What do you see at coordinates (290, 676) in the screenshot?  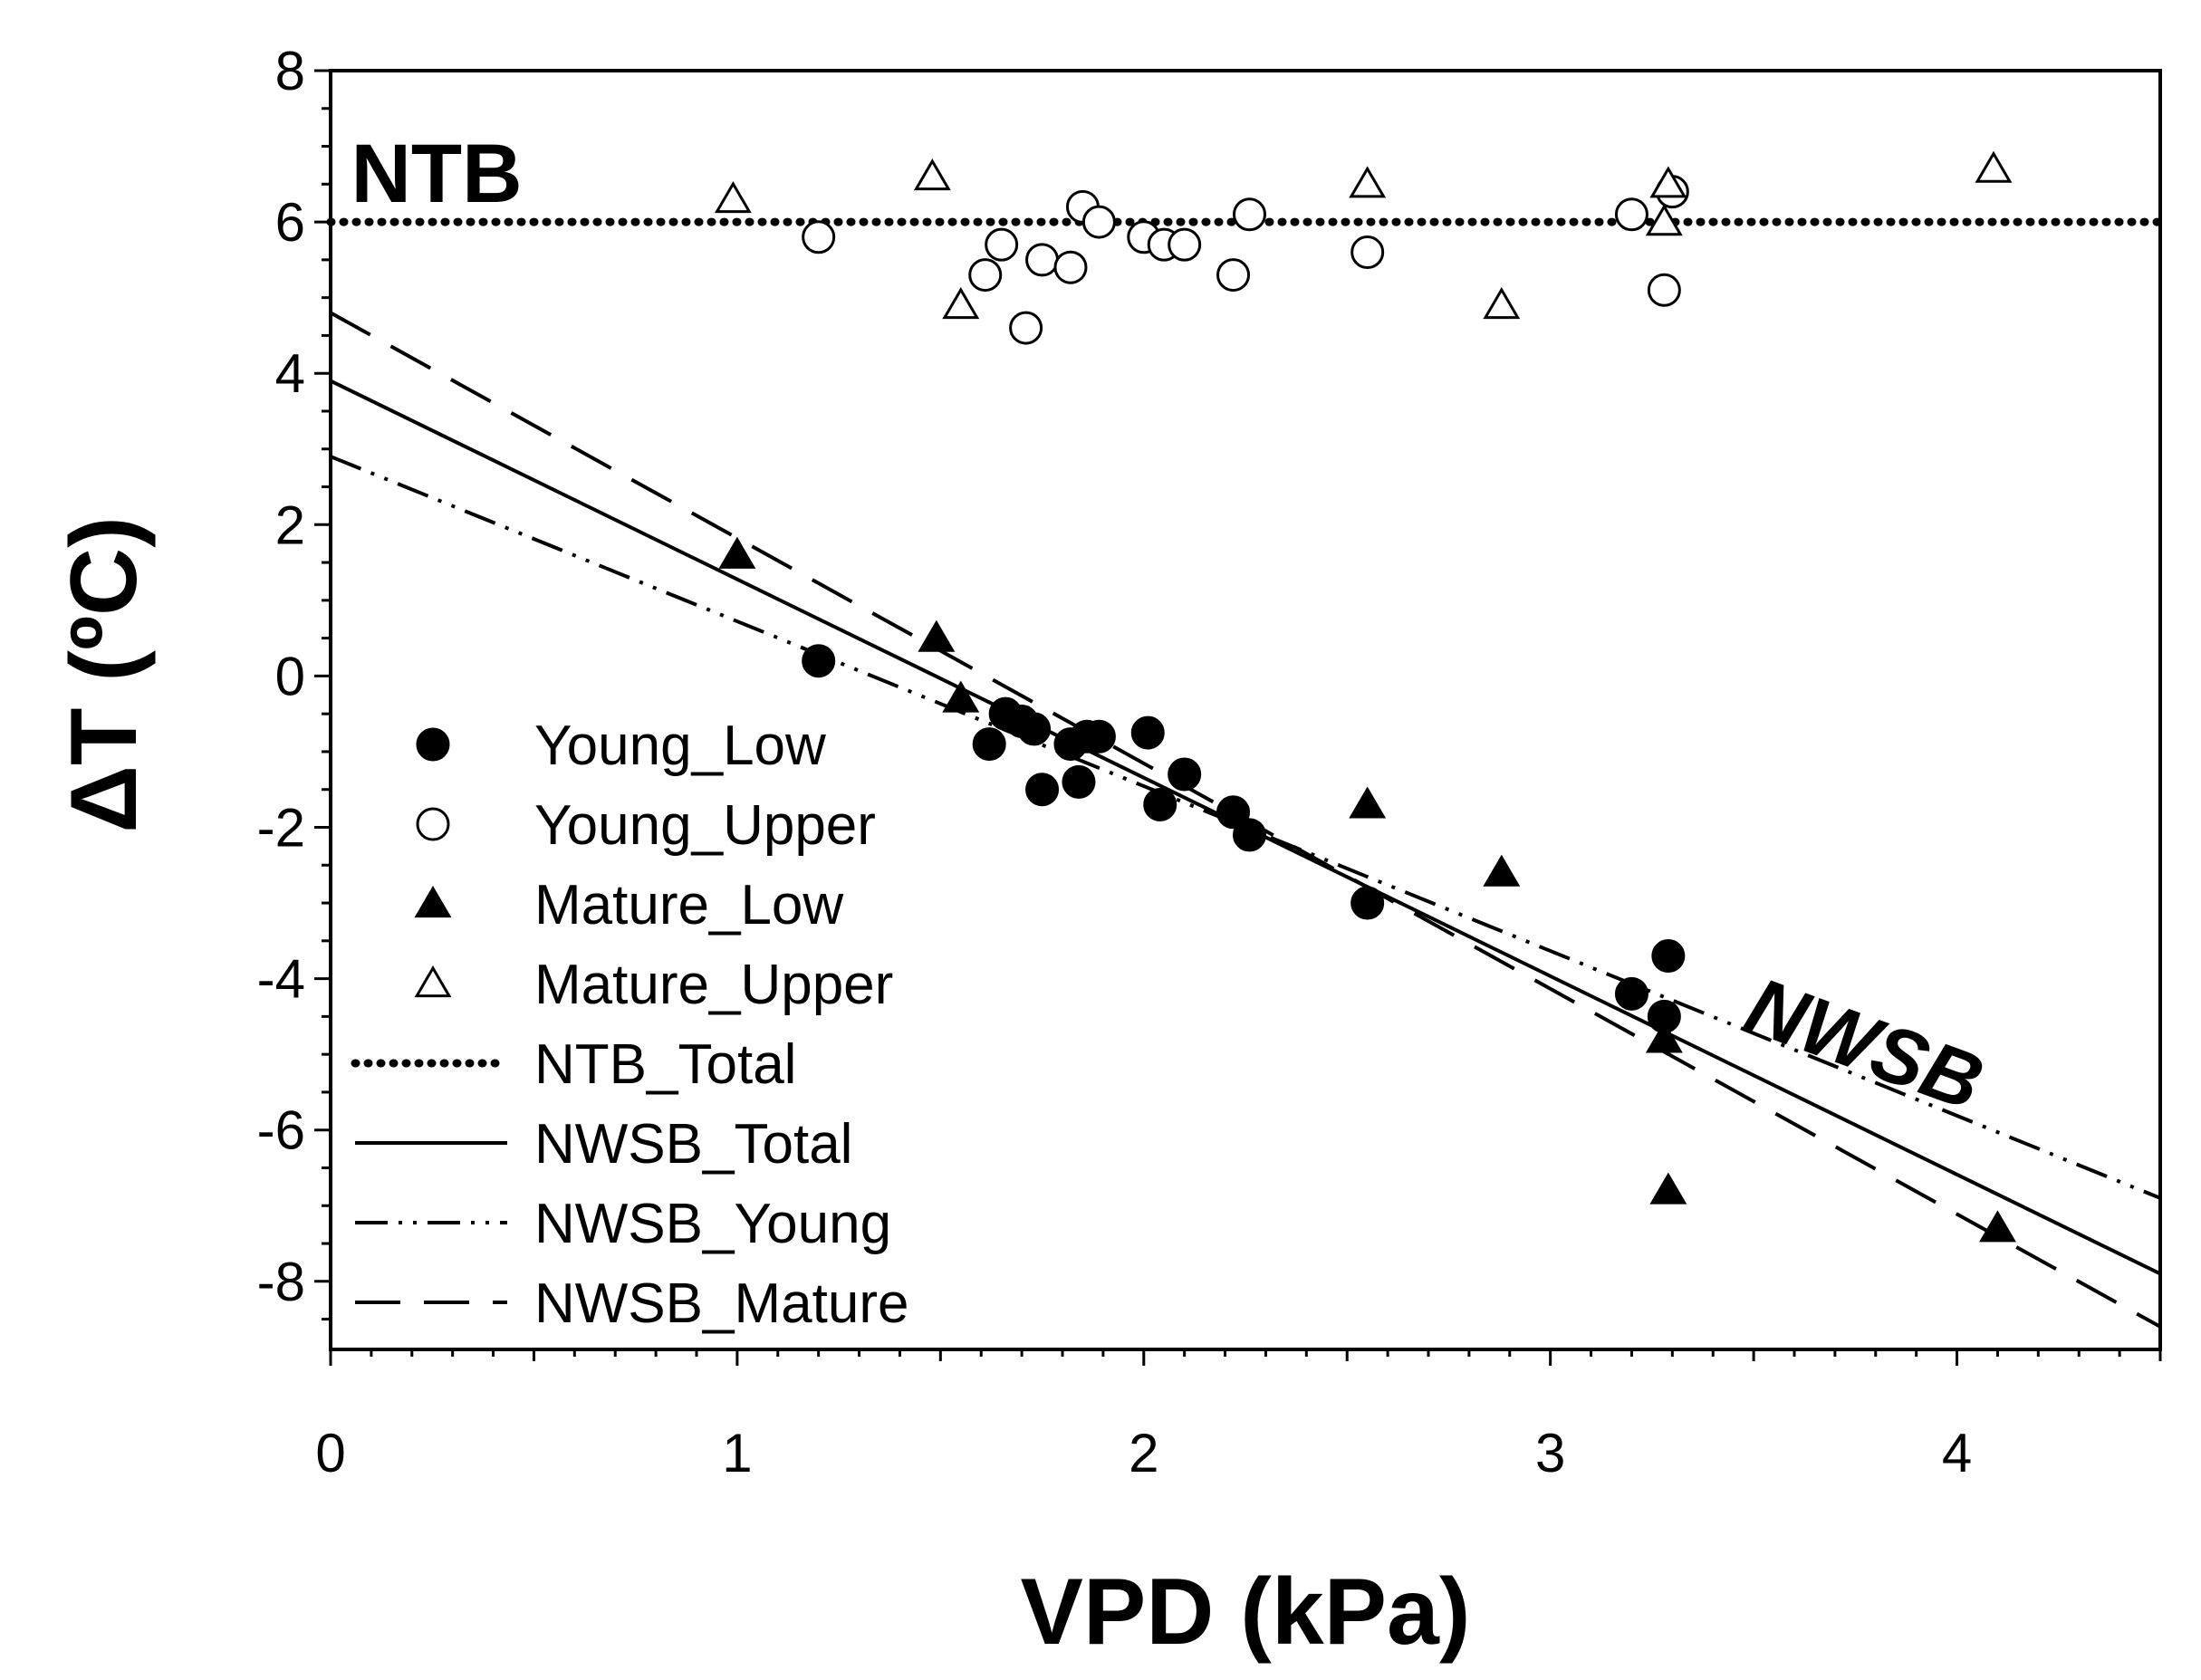 I see `y-tick-label-0: 0` at bounding box center [290, 676].